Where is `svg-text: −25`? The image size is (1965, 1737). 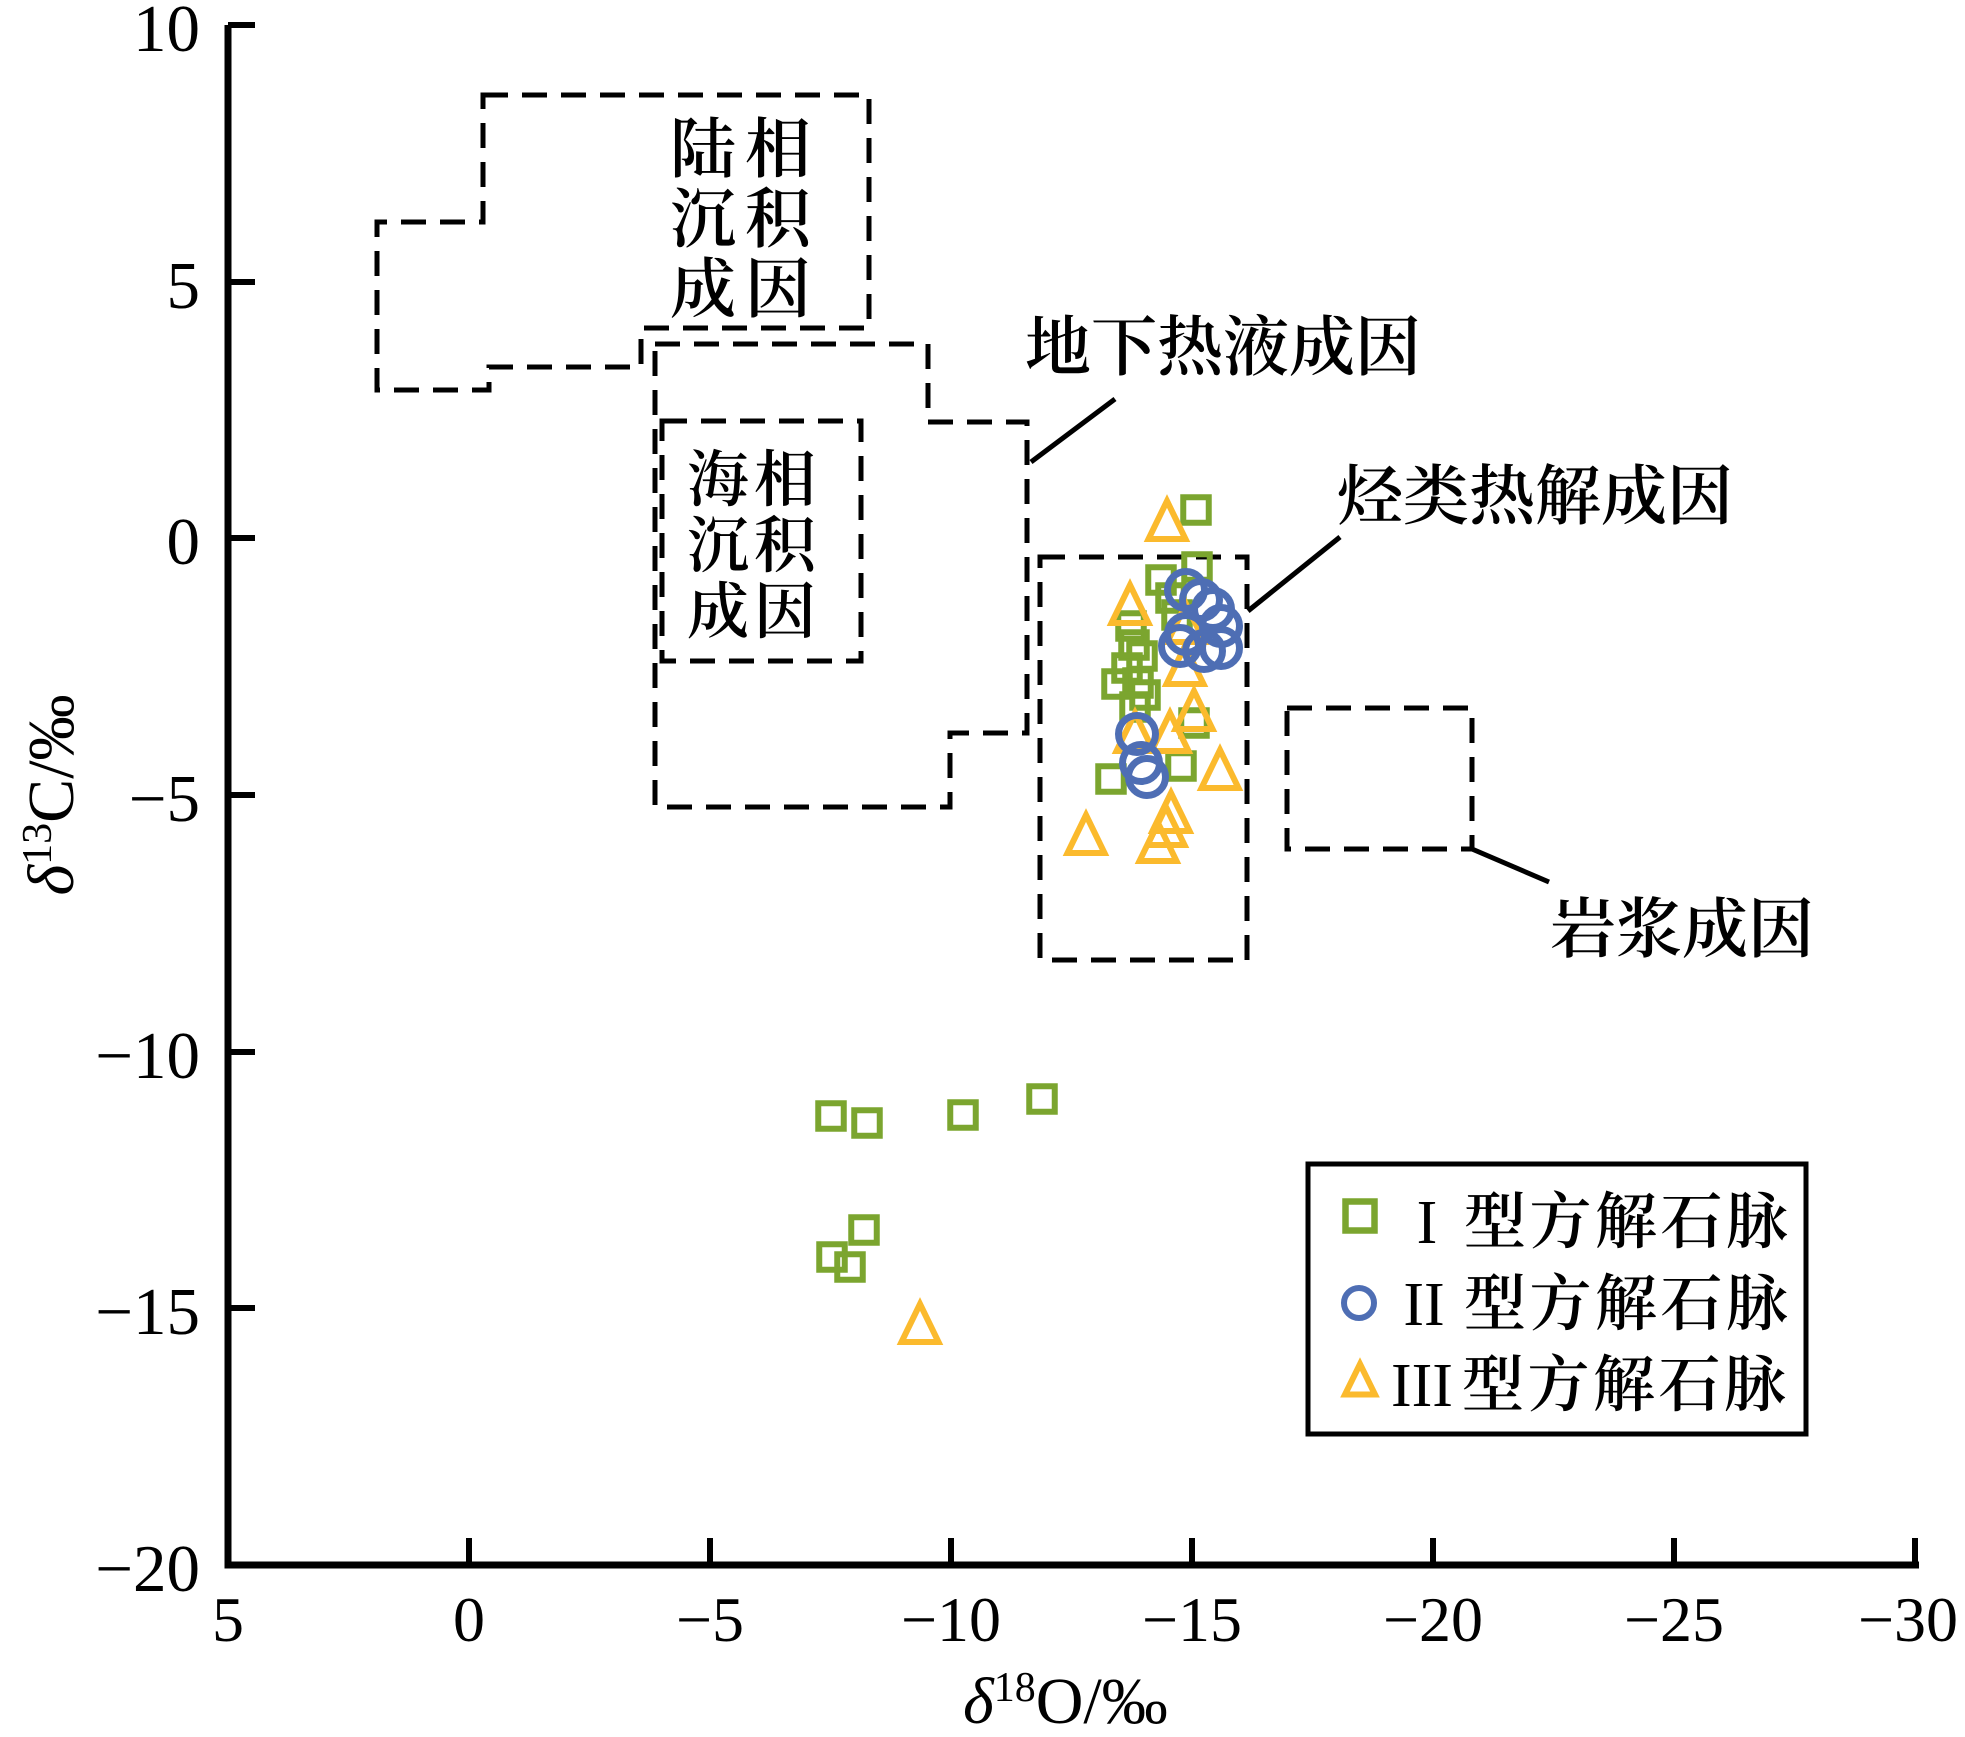 svg-text: −25 is located at coordinates (1674, 1619).